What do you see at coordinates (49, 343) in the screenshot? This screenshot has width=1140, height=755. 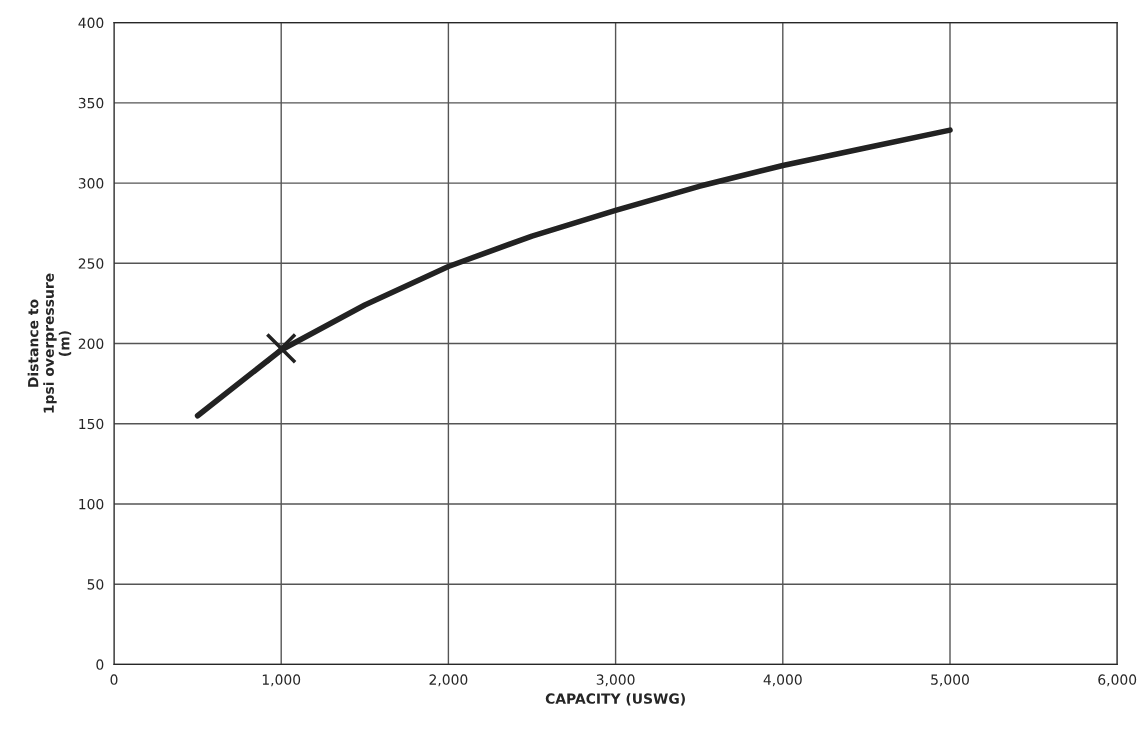 I see `y-axis-title: Distance to 1psi overpressure (m)` at bounding box center [49, 343].